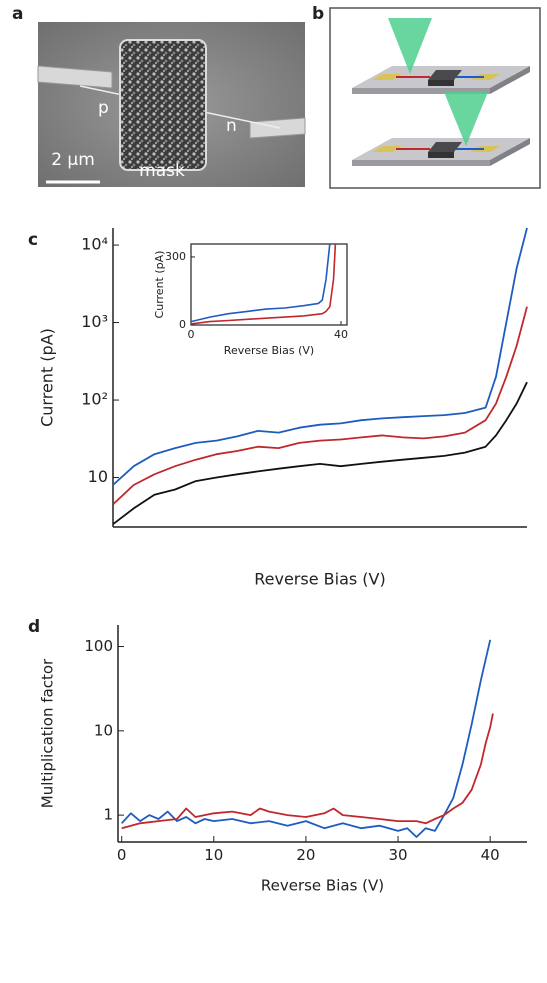 This screenshot has height=983, width=547. What do you see at coordinates (108, 815) in the screenshot?
I see `y-tick-label: 1` at bounding box center [108, 815].